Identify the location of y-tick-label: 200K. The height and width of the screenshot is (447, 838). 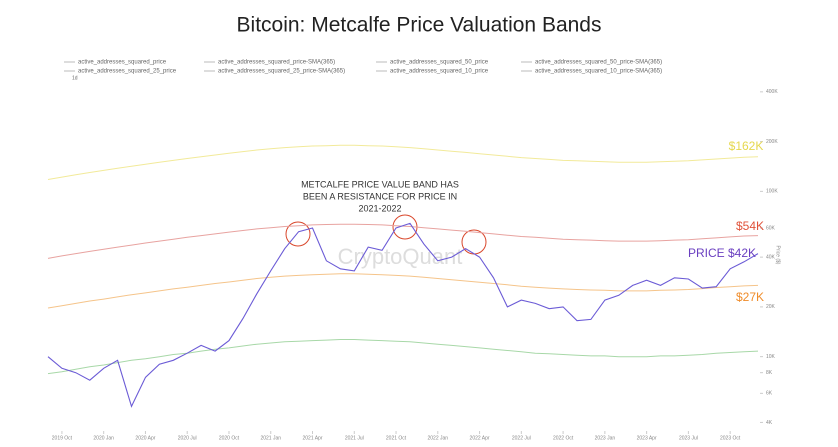
(772, 142).